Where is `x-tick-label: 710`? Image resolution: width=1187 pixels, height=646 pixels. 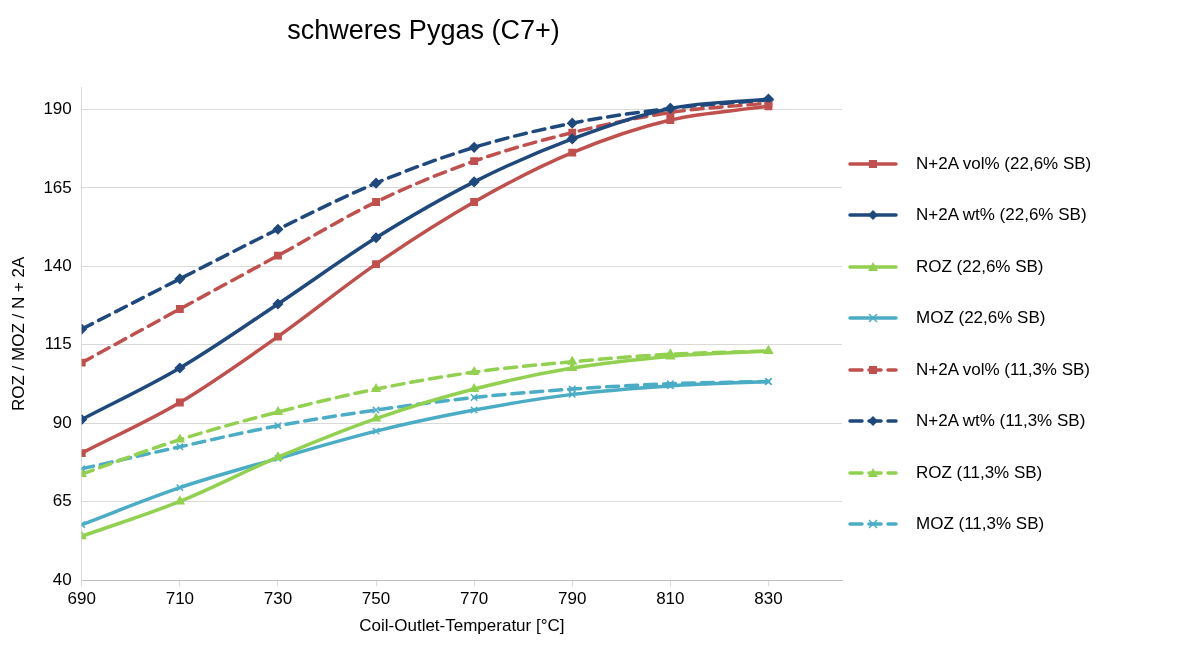 x-tick-label: 710 is located at coordinates (180, 599).